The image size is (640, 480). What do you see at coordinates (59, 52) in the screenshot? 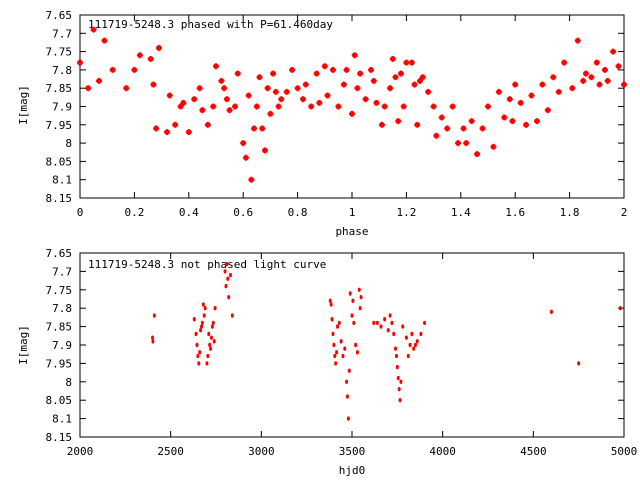
I see `y-tick-label: 7.75` at bounding box center [59, 52].